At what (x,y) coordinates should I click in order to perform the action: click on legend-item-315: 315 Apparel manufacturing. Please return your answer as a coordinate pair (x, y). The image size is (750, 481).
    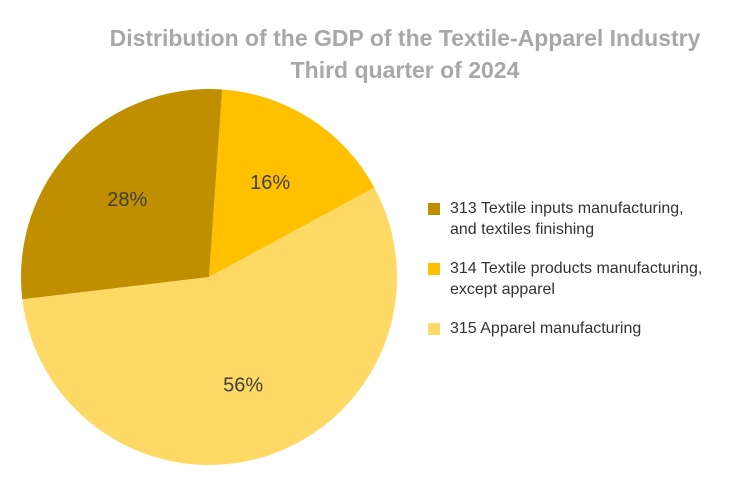
    Looking at the image, I should click on (585, 328).